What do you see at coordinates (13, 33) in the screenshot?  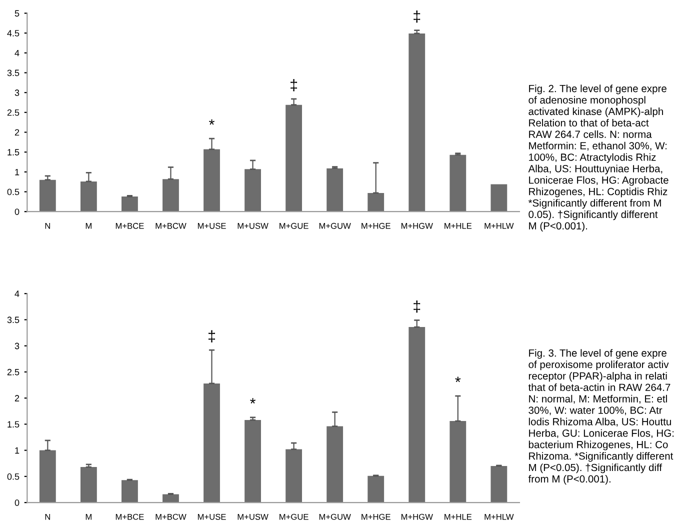 I see `y-tick-label: 4.5` at bounding box center [13, 33].